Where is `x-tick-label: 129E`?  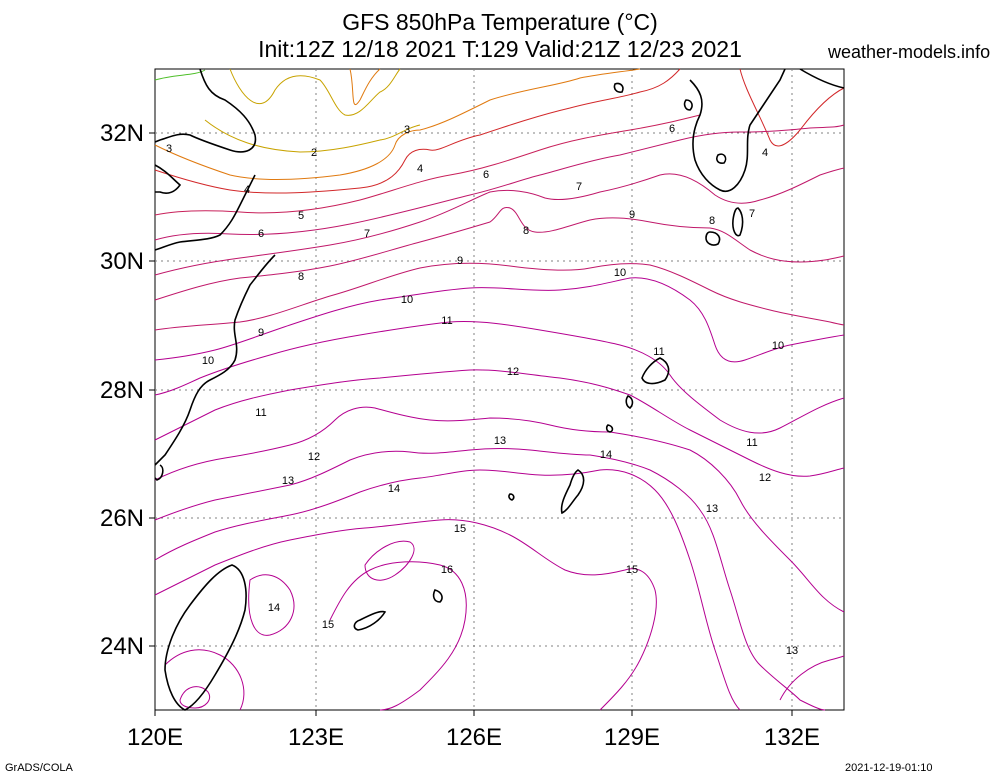 x-tick-label: 129E is located at coordinates (632, 737).